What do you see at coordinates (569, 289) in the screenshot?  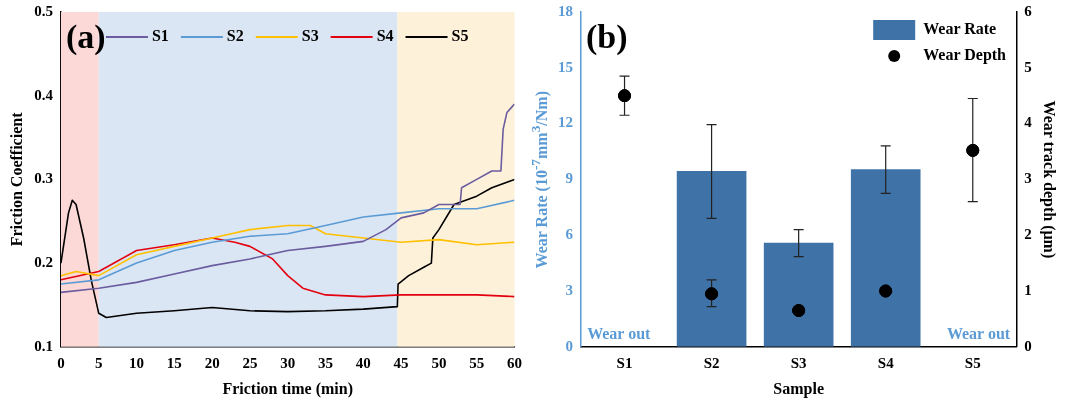 I see `y-tick-label: 3` at bounding box center [569, 289].